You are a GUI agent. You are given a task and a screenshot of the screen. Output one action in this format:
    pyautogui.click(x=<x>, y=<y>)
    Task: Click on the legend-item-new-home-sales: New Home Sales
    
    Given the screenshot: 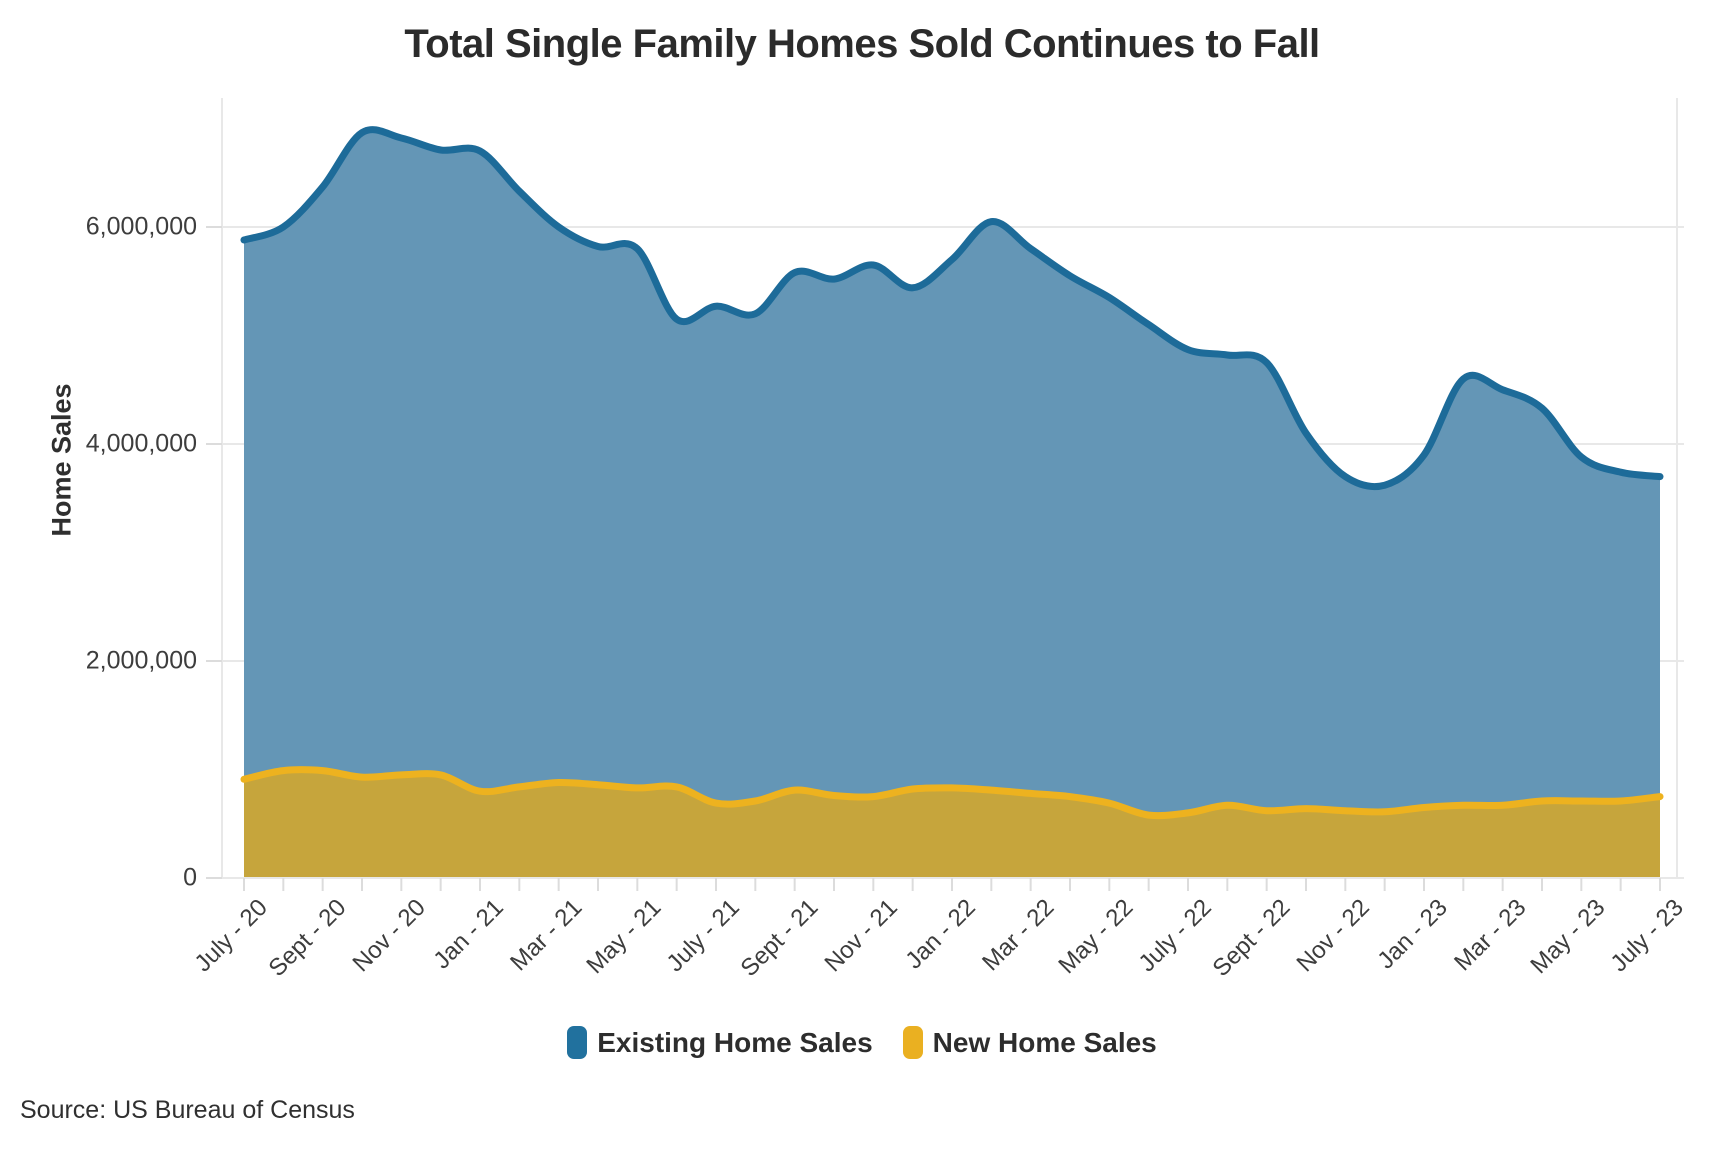 What is the action you would take?
    pyautogui.click(x=1029, y=1042)
    